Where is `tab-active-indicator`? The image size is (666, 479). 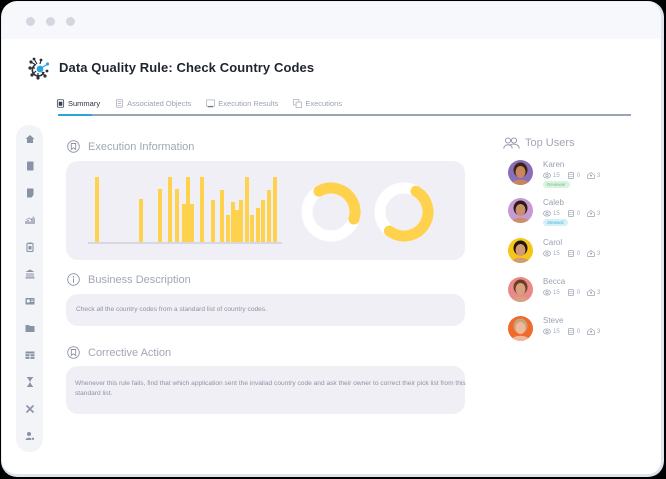
tab-active-indicator is located at coordinates (75, 114).